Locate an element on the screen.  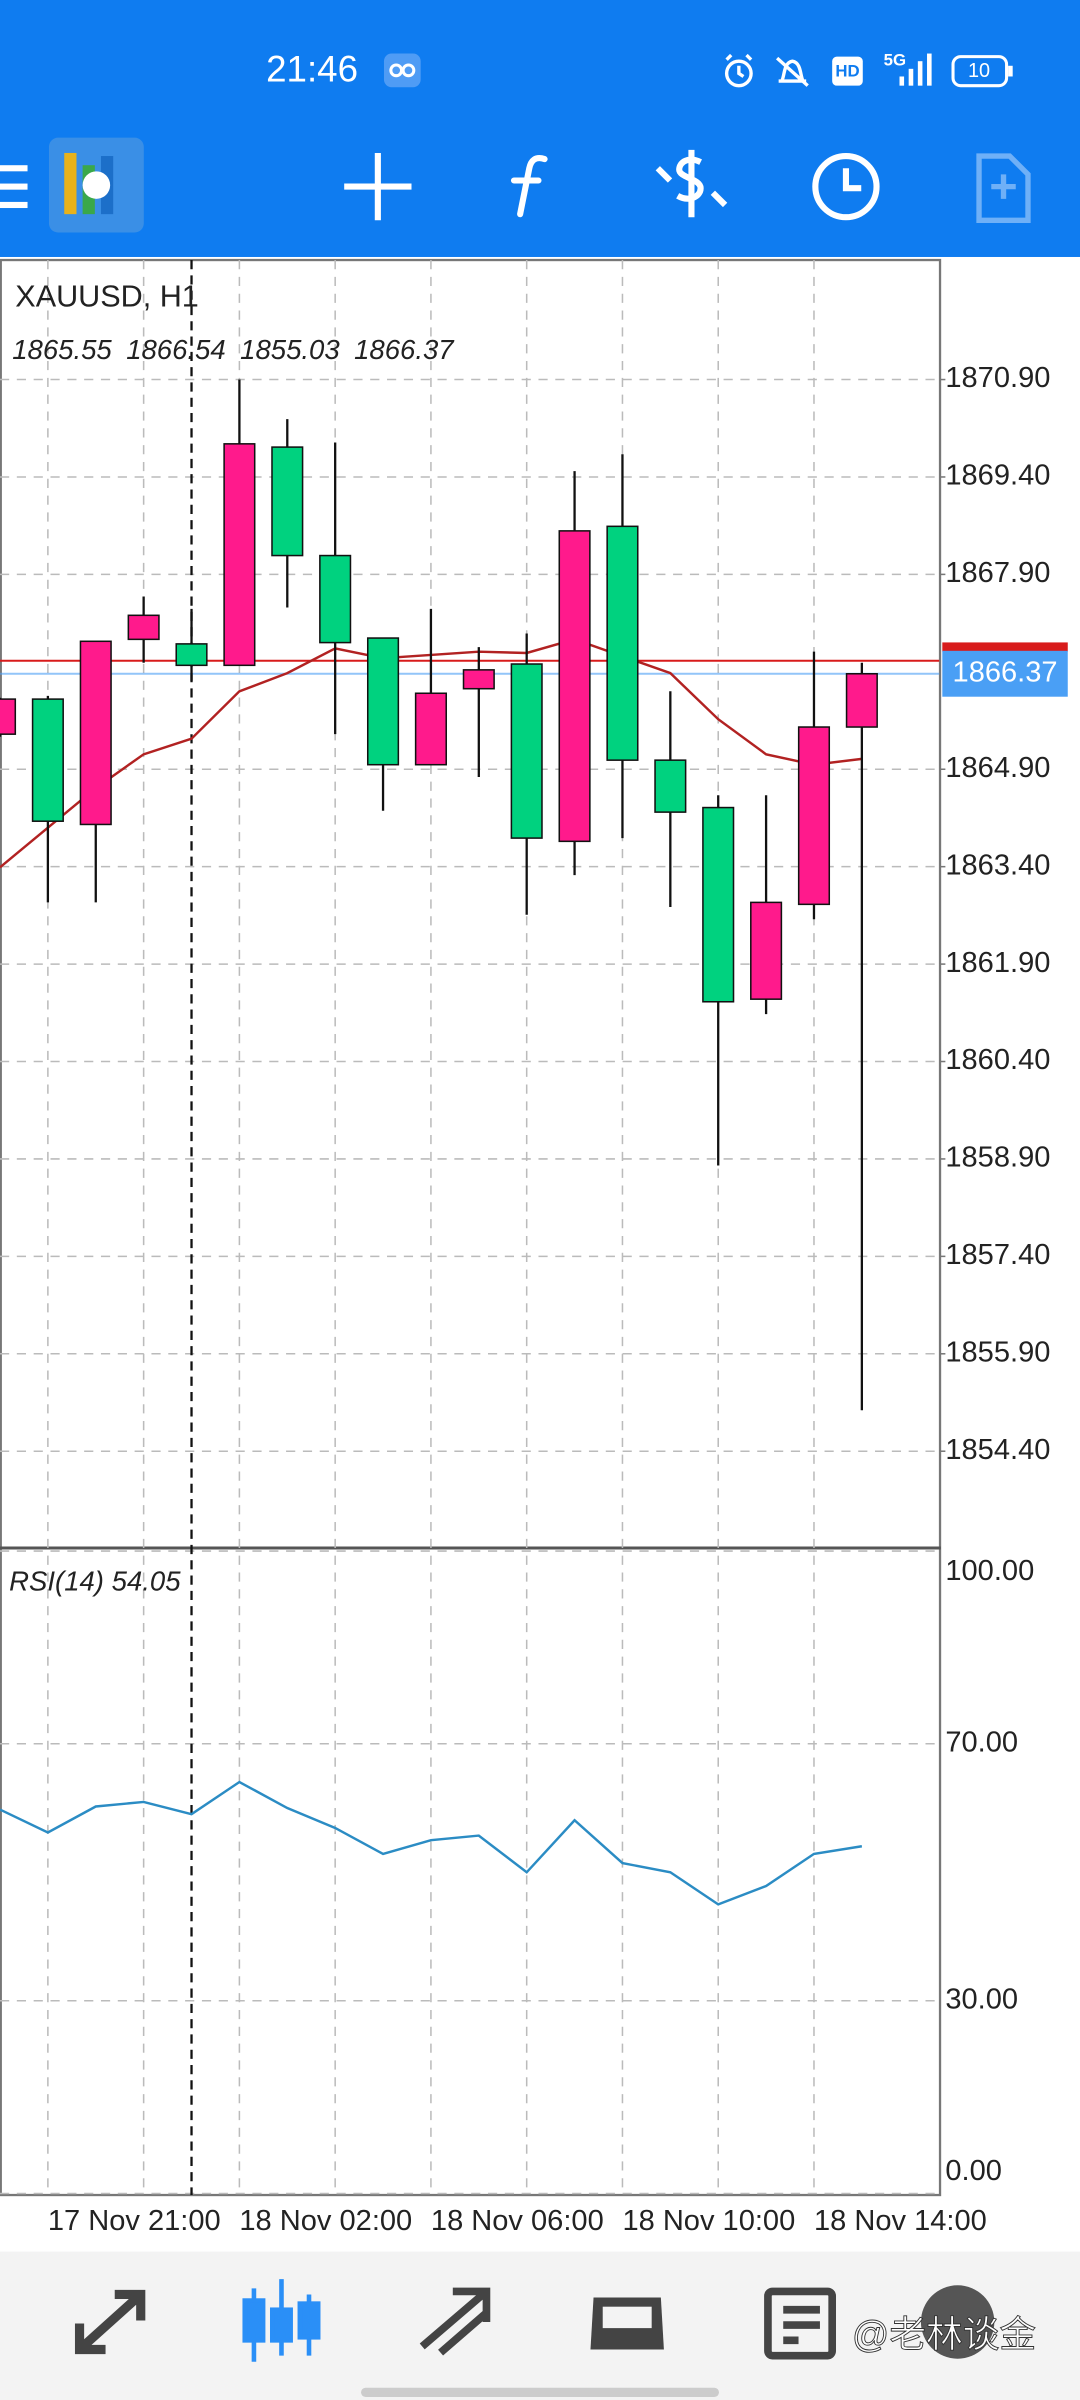
crosshair-button is located at coordinates (378, 186).